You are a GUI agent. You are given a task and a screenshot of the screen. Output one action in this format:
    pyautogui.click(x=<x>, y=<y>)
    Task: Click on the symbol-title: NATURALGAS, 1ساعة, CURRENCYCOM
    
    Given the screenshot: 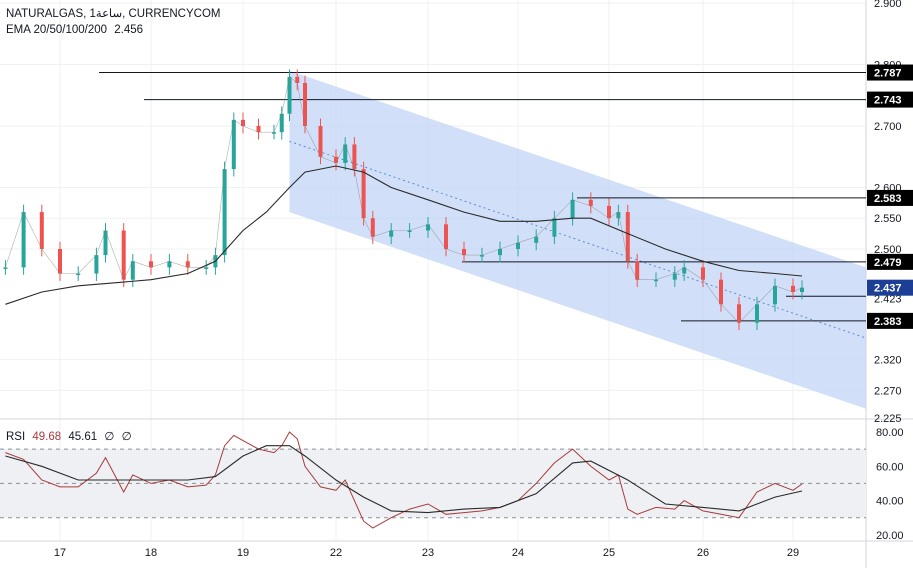 What is the action you would take?
    pyautogui.click(x=113, y=14)
    